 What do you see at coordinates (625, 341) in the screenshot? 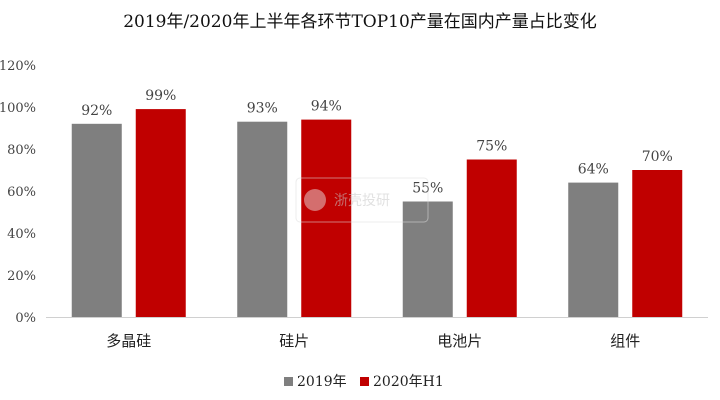
I see `x-tick-label: 组件` at bounding box center [625, 341].